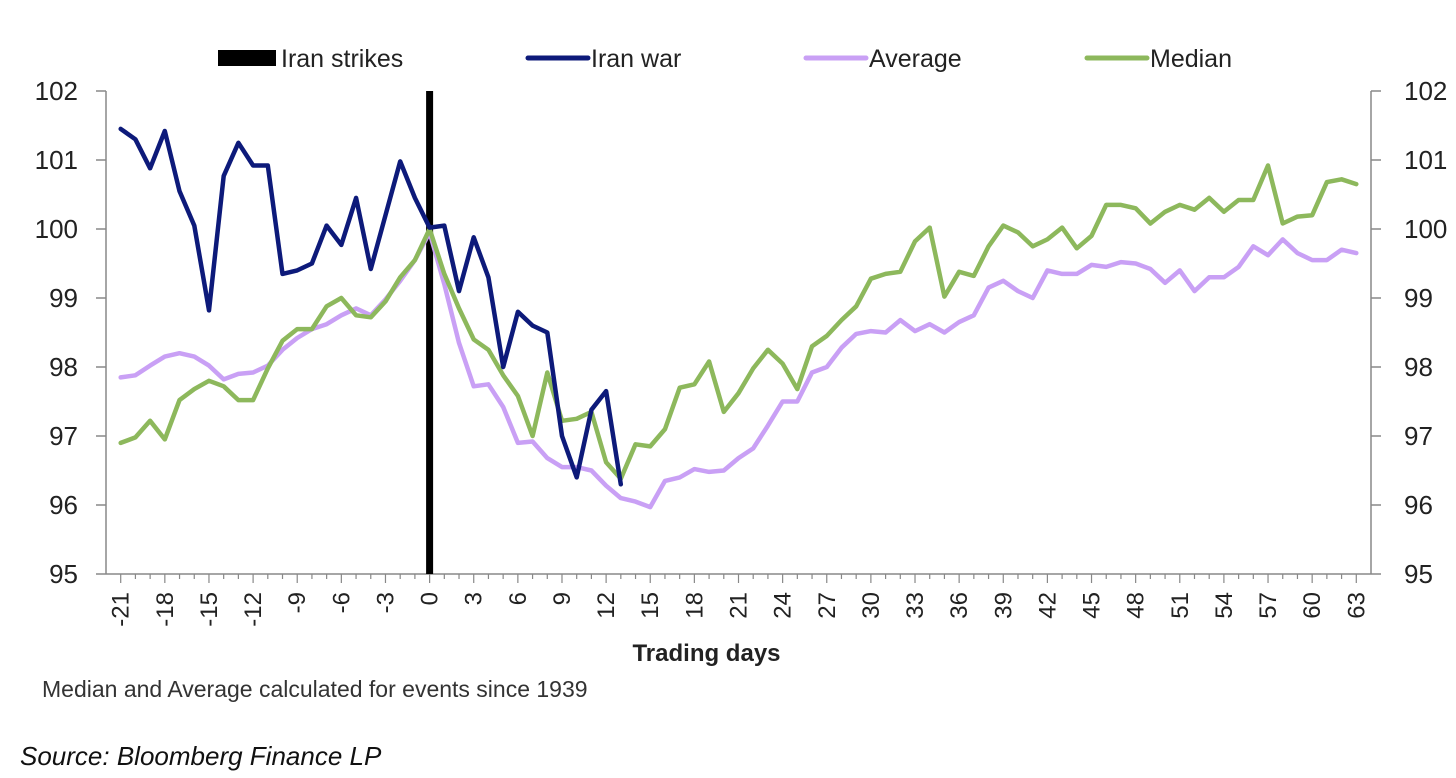 This screenshot has height=778, width=1456. What do you see at coordinates (209, 609) in the screenshot?
I see `x-tick-label: -15` at bounding box center [209, 609].